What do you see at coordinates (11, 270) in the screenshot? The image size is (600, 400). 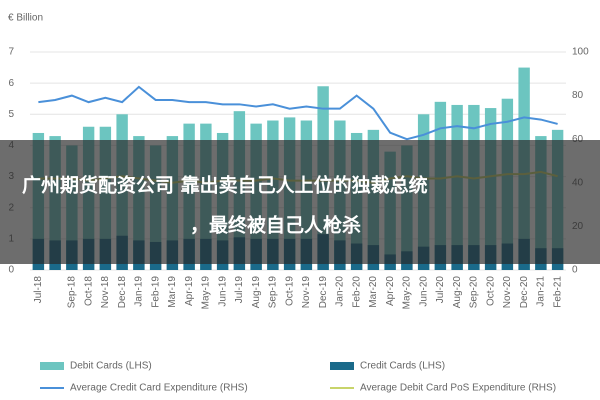 I see `y-tick-label: 0` at bounding box center [11, 270].